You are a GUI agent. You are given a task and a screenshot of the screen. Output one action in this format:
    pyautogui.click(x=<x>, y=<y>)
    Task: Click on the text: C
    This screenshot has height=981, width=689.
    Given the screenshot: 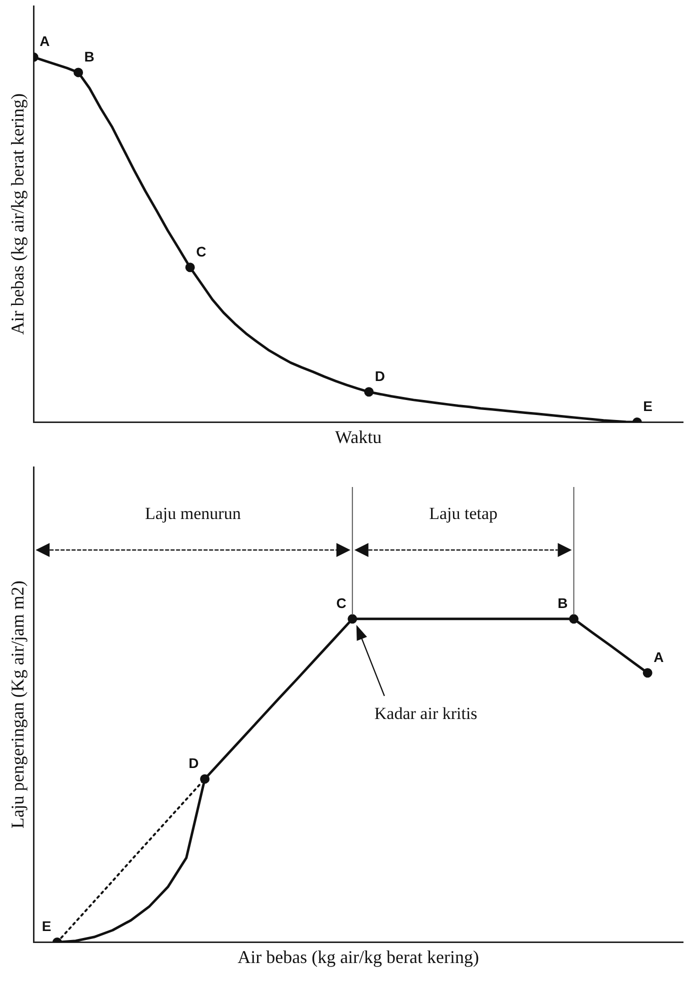 What is the action you would take?
    pyautogui.click(x=341, y=602)
    